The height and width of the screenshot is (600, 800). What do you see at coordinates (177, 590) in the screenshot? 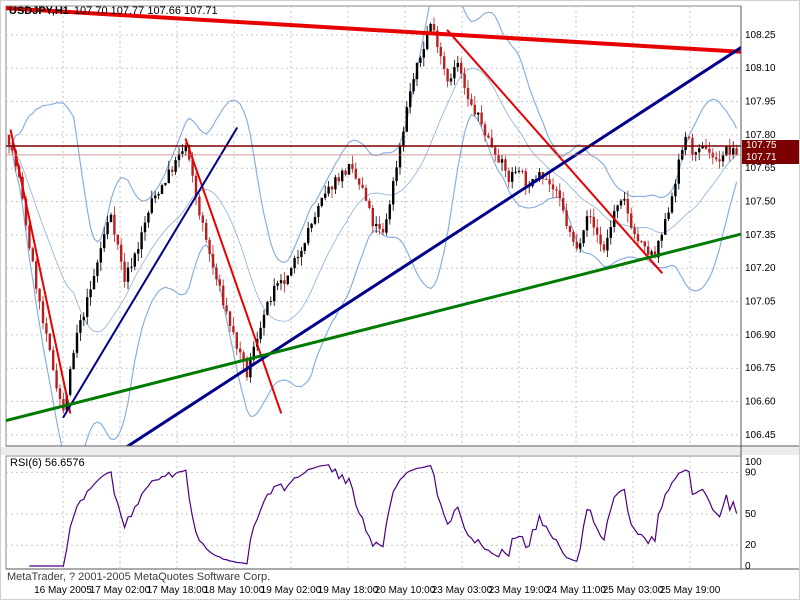
I see `time-tick-label: 17 May 18:00` at bounding box center [177, 590].